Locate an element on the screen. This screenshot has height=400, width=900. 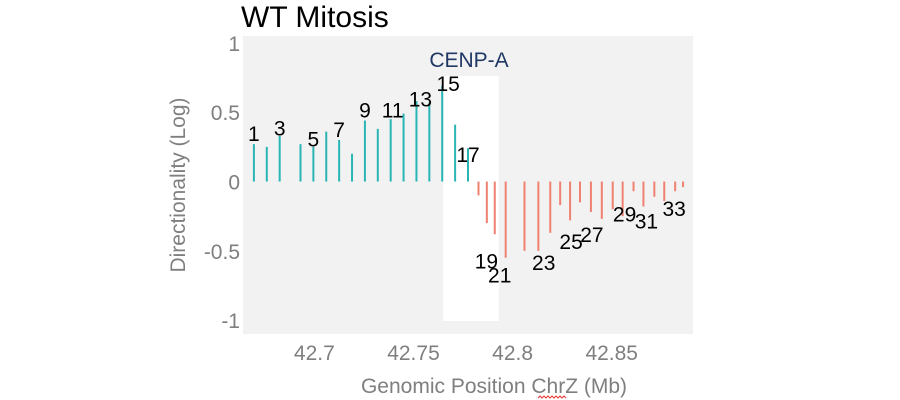
bin-number-label: 17 is located at coordinates (467, 155).